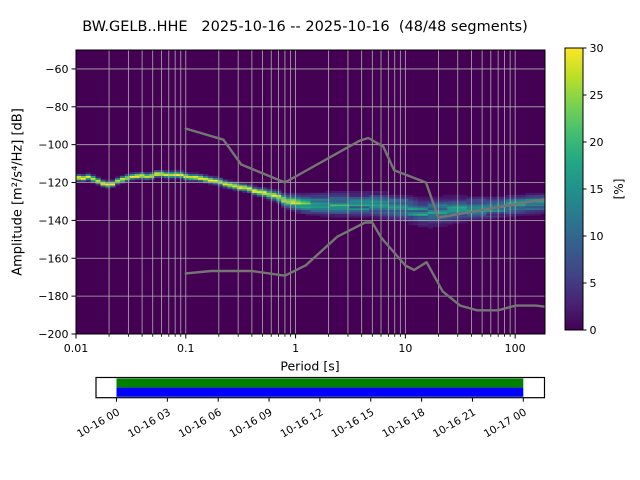  I want to click on timeline-data-bar-bottom, so click(320, 392).